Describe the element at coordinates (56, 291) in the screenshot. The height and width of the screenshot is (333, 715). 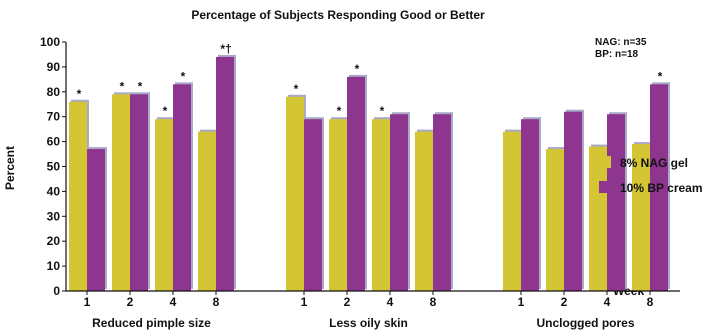
I see `y-tick-label: 0` at that location.